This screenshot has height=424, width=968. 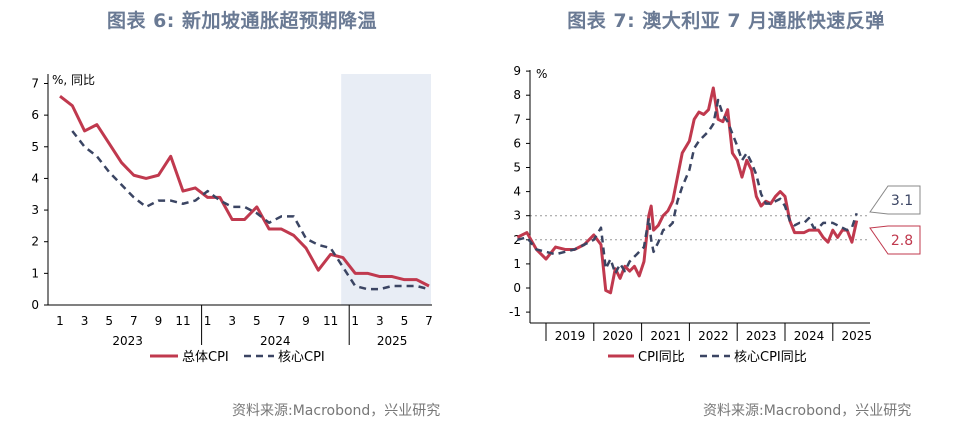 I want to click on chart-title: 图表 6: 新加坡通胀超预期降温, so click(x=242, y=21).